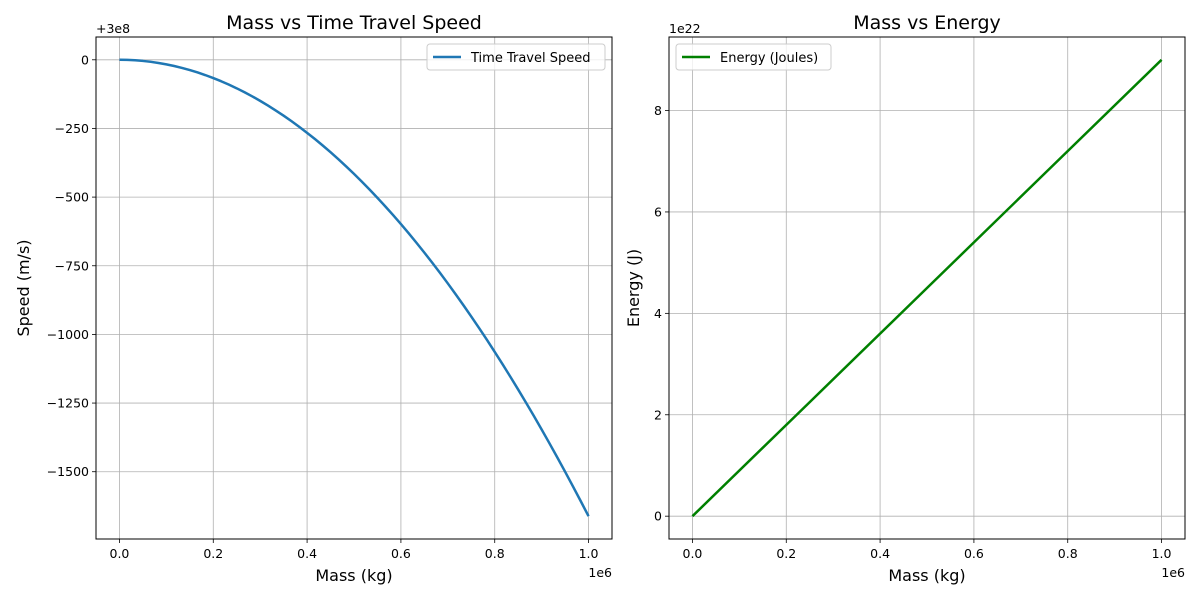 The height and width of the screenshot is (600, 1200). Describe the element at coordinates (85, 59) in the screenshot. I see `speed-chart-y-tick-label: 0` at that location.